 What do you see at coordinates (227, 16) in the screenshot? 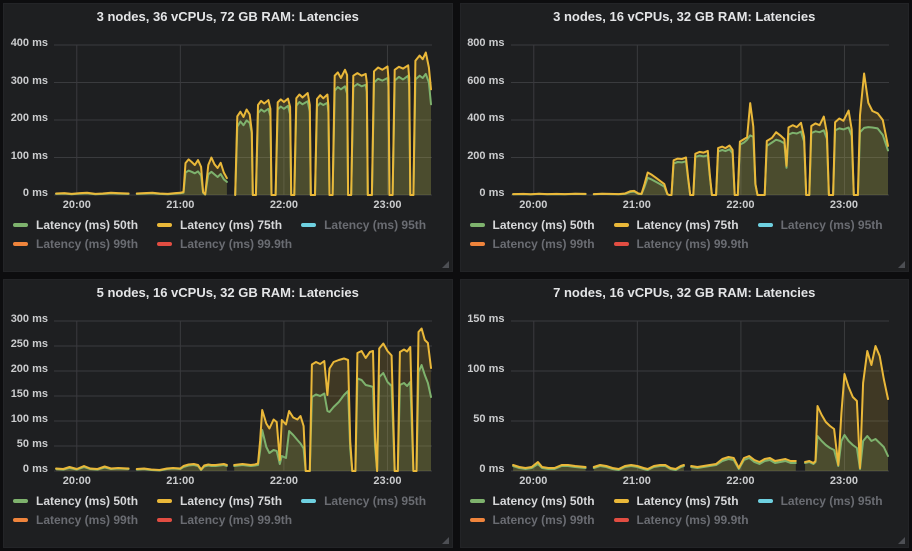
I see `panel-title: 3 nodes, 36 vCPUs, 72 GB RAM: Latencies` at bounding box center [227, 16].